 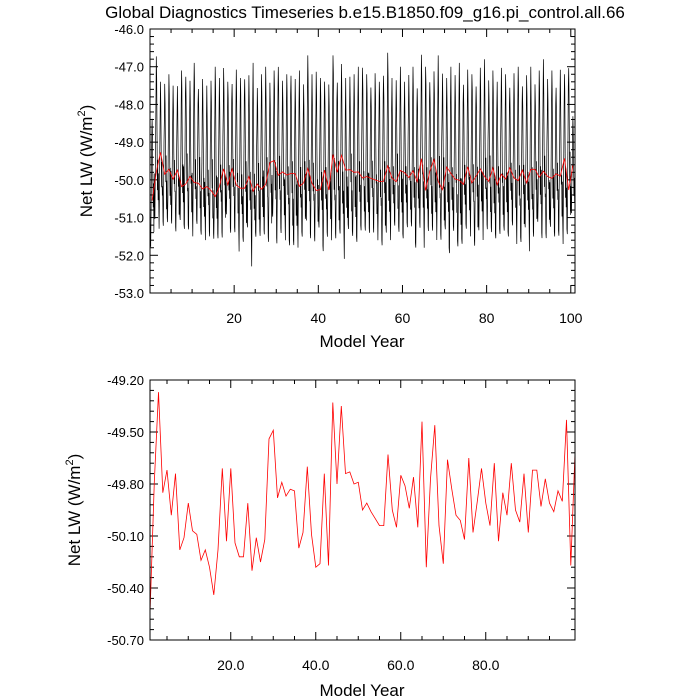 What do you see at coordinates (485, 665) in the screenshot?
I see `x-tick-label: 80.0` at bounding box center [485, 665].